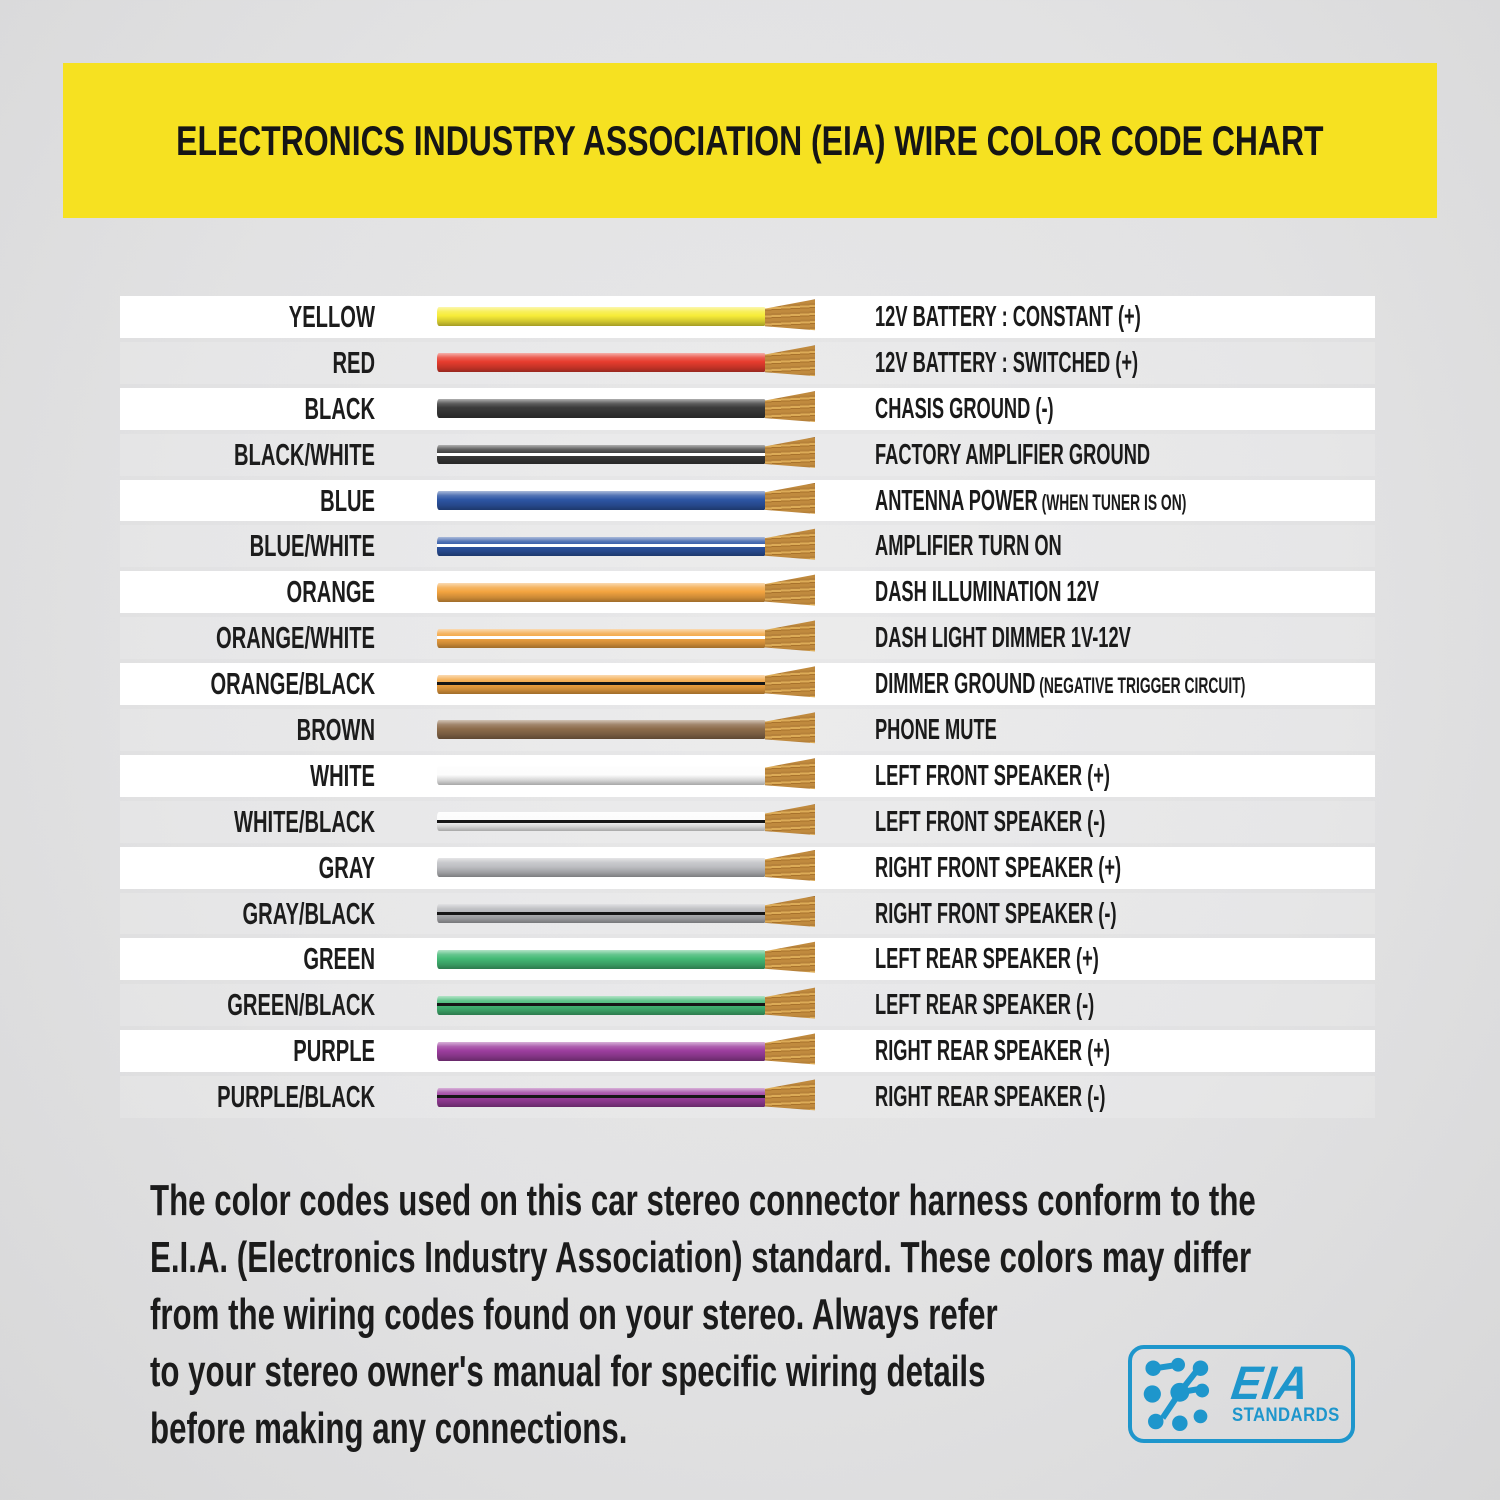 The image size is (1500, 1500). What do you see at coordinates (1007, 362) in the screenshot?
I see `wire-function-label: 12V BATTERY : SWITCHED (+)` at bounding box center [1007, 362].